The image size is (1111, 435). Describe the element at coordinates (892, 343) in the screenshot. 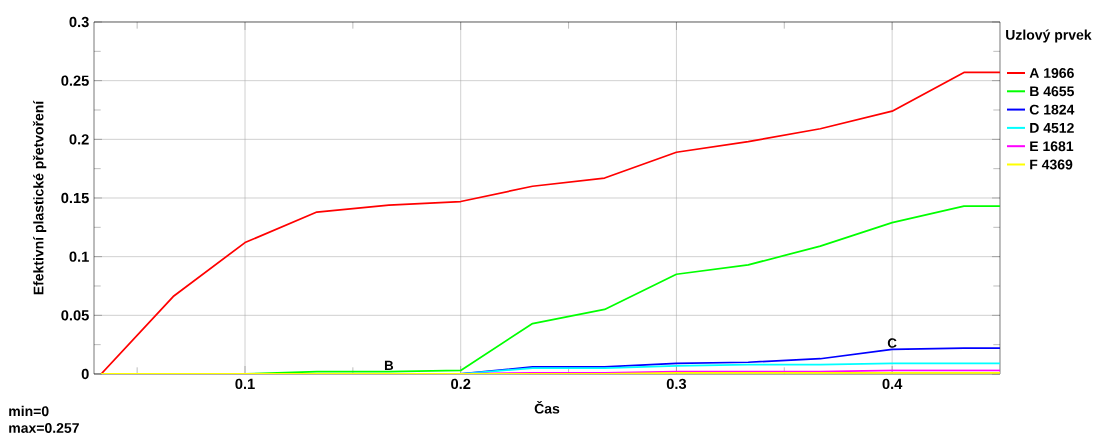

I see `annotation: C` at that location.